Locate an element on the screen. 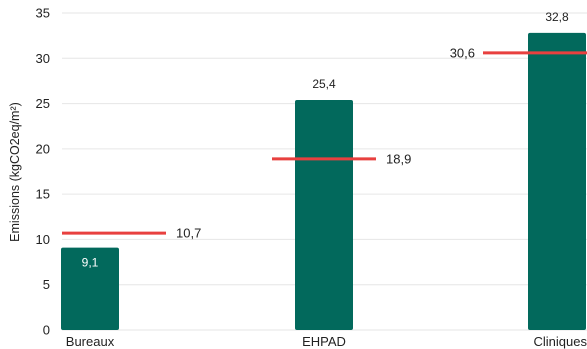  y-tick-label: 30 is located at coordinates (43, 58).